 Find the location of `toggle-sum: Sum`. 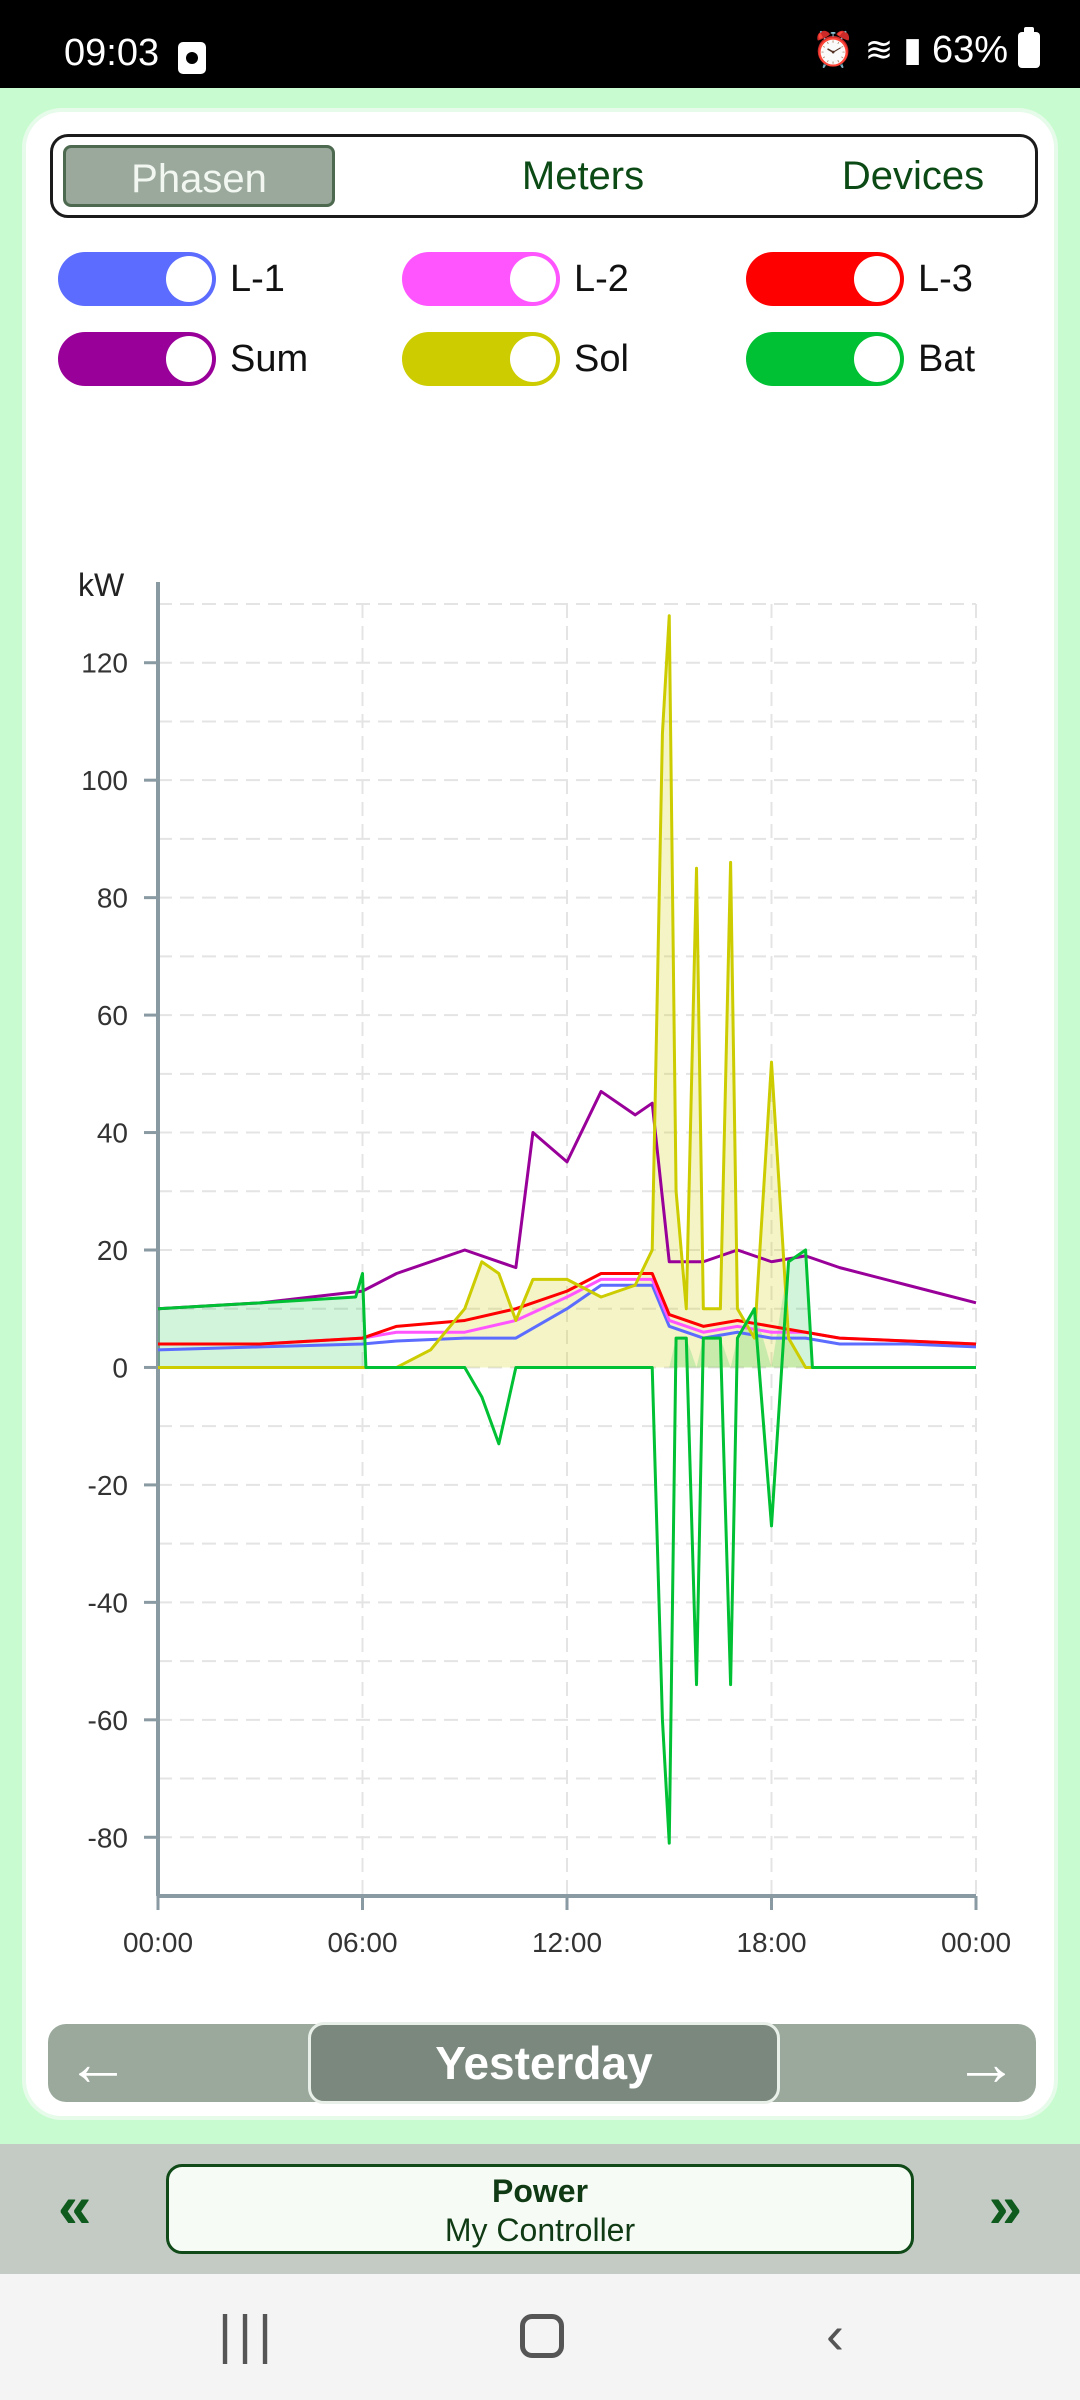

toggle-sum: Sum is located at coordinates (183, 359).